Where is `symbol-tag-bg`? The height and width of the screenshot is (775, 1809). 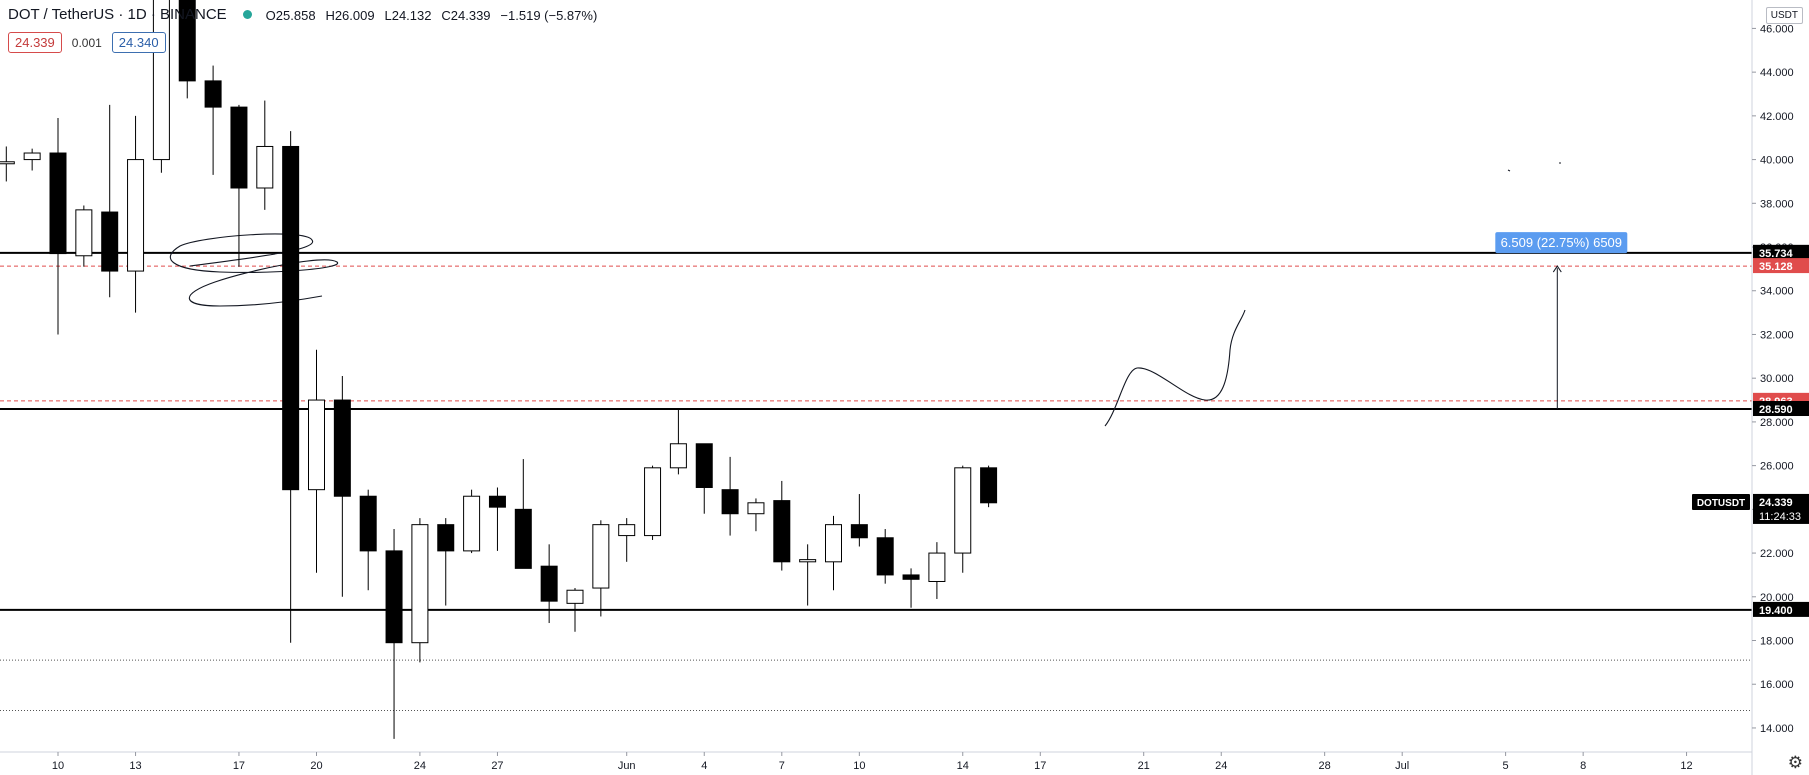 symbol-tag-bg is located at coordinates (1721, 501).